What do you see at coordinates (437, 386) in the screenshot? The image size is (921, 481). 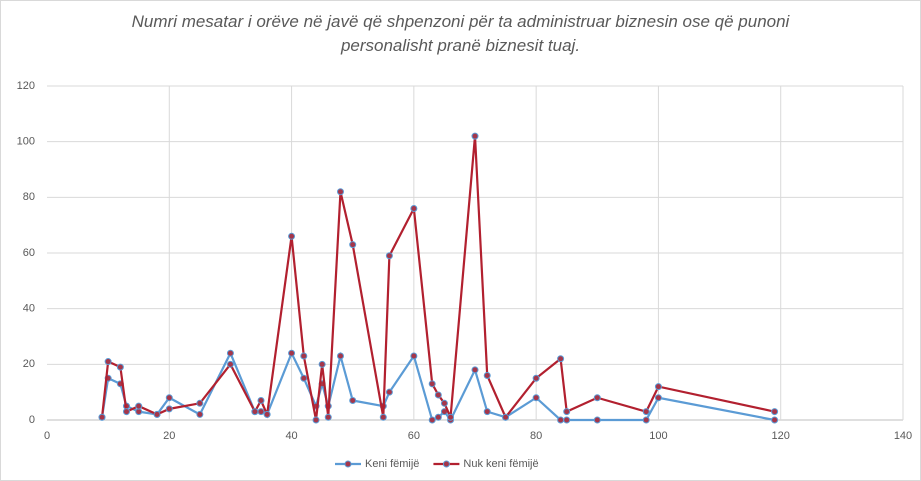 I see `series-line` at bounding box center [437, 386].